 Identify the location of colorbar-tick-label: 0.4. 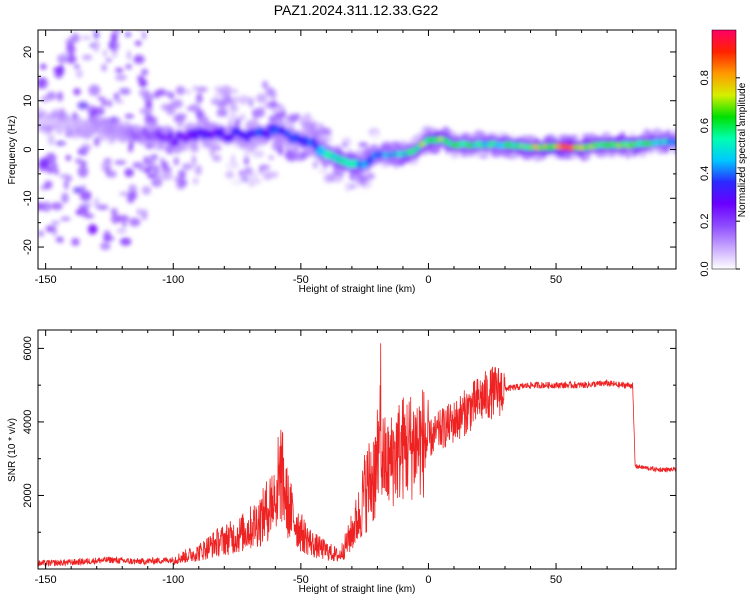
(705, 173).